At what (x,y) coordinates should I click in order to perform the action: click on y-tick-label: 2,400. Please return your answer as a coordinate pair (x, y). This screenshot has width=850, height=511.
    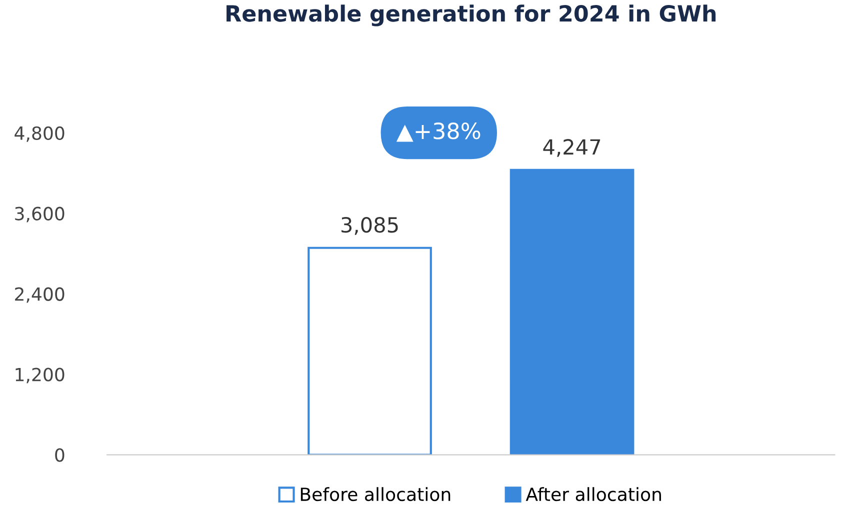
    Looking at the image, I should click on (39, 295).